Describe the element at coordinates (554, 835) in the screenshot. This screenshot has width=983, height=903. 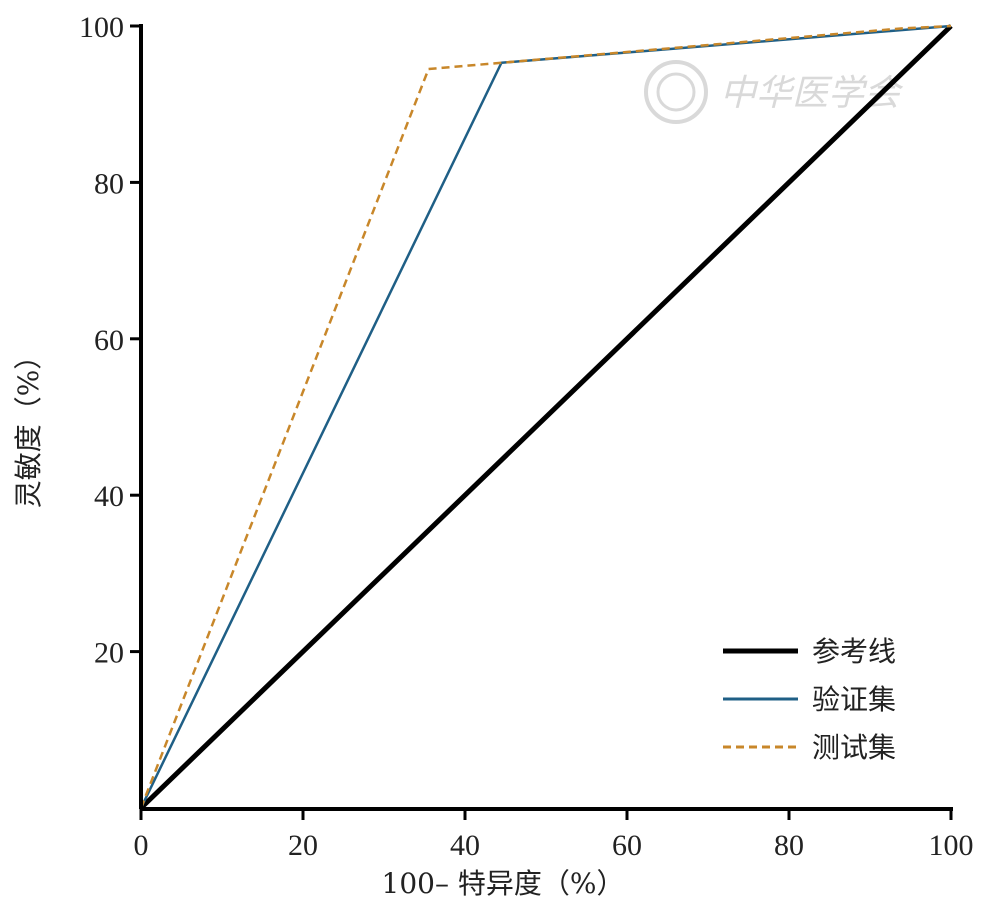
I see `x-ticks: 0 20 40 60 80 100` at that location.